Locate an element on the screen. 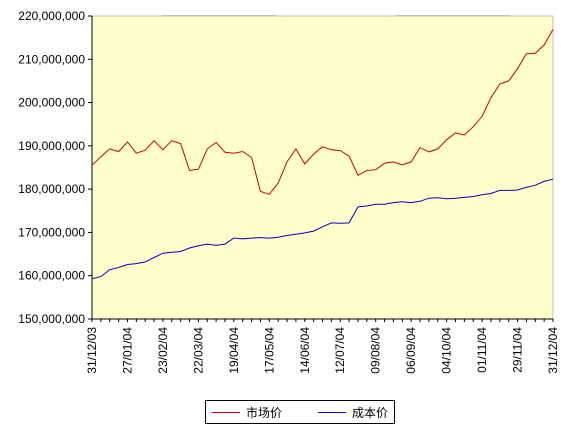 Image resolution: width=561 pixels, height=431 pixels. y-tick-label: 150,000,000 is located at coordinates (51, 319).